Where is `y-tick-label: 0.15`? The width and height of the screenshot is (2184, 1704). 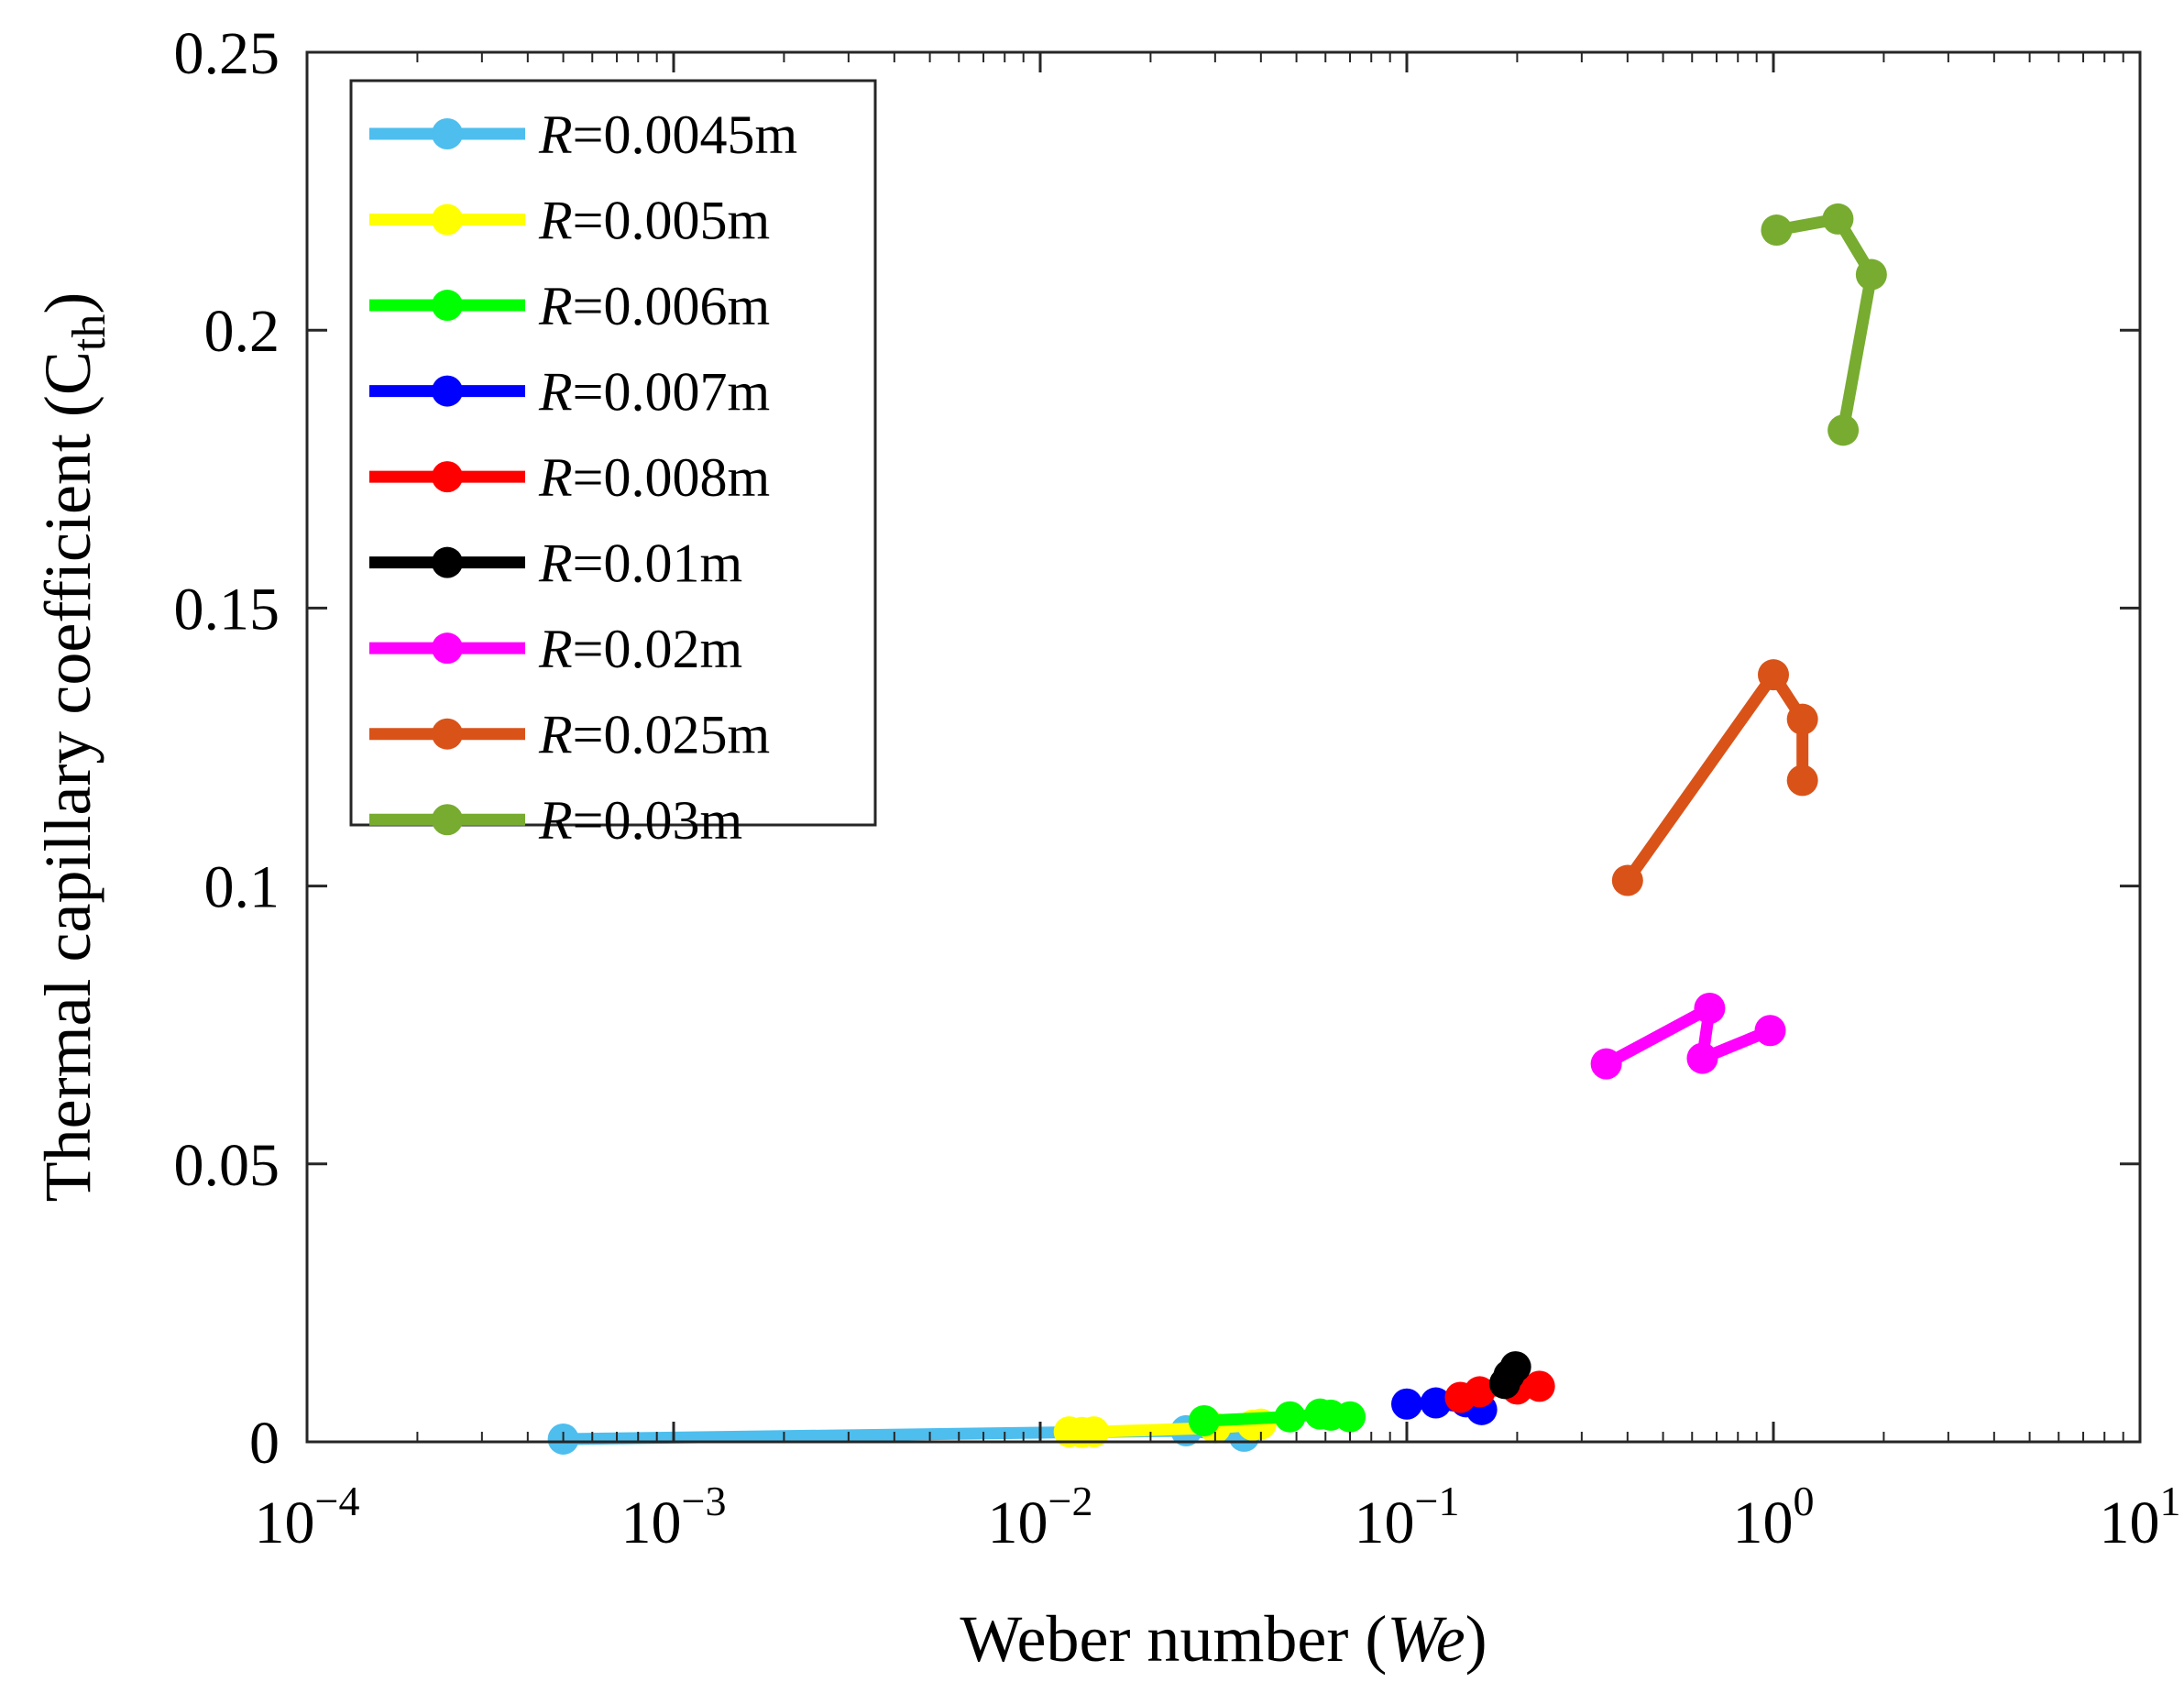 y-tick-label: 0.15 is located at coordinates (227, 609).